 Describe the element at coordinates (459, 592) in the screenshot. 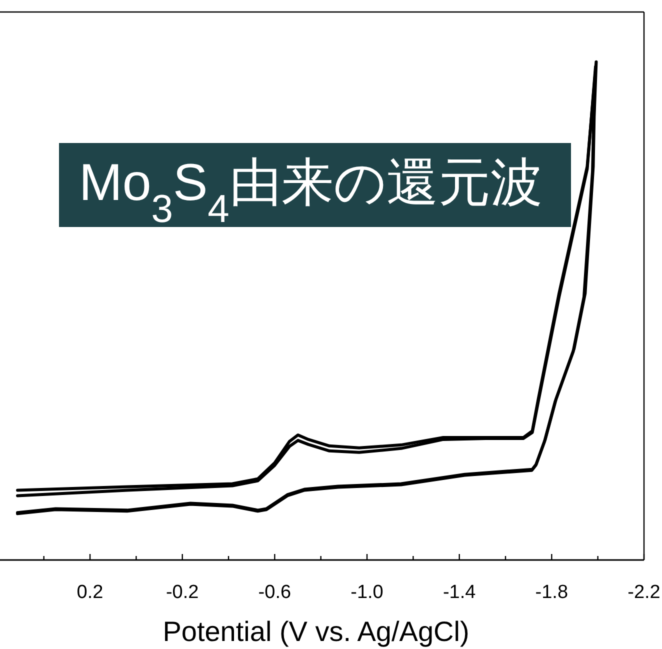

I see `x-tick-label: -1.4` at that location.